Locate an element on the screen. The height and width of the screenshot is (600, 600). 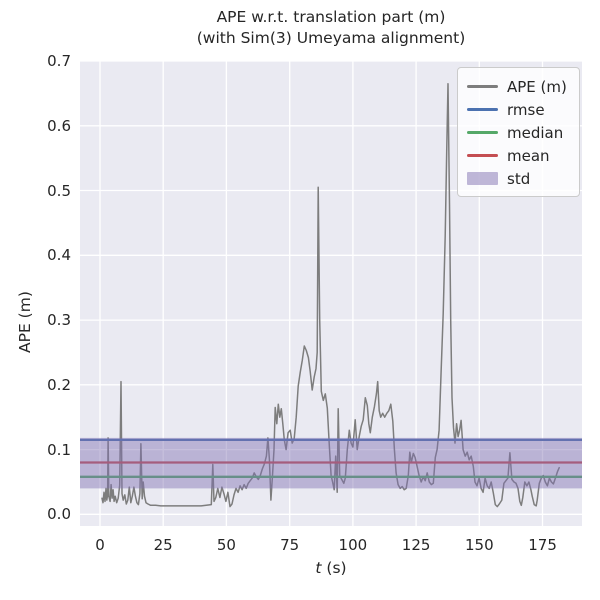
x-axis-label-unit: (s) is located at coordinates (334, 568).